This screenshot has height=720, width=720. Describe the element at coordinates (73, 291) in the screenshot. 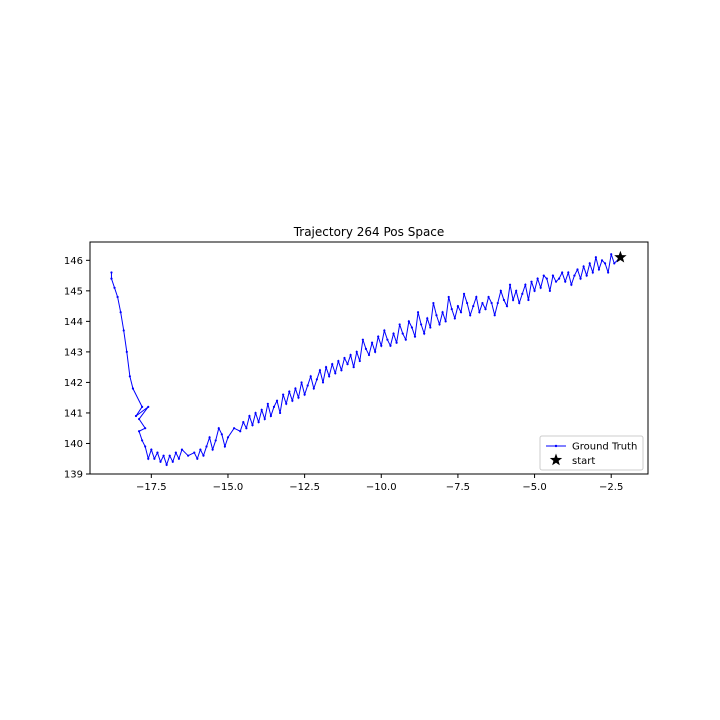

I see `y-tick-label: 145` at that location.